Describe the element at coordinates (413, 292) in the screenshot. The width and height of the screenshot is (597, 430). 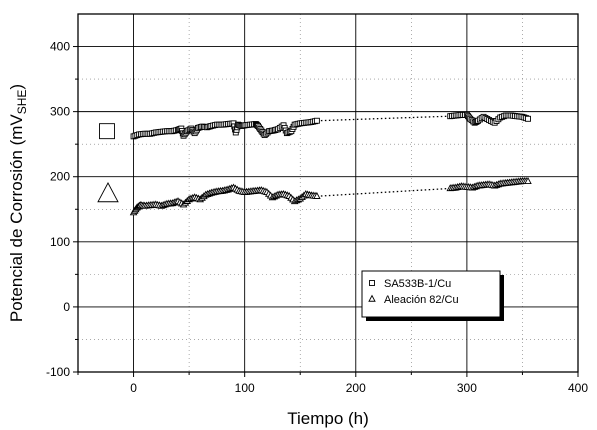
I see `legend-entries: SA533B-1/Cu Aleación 82/Cu` at that location.